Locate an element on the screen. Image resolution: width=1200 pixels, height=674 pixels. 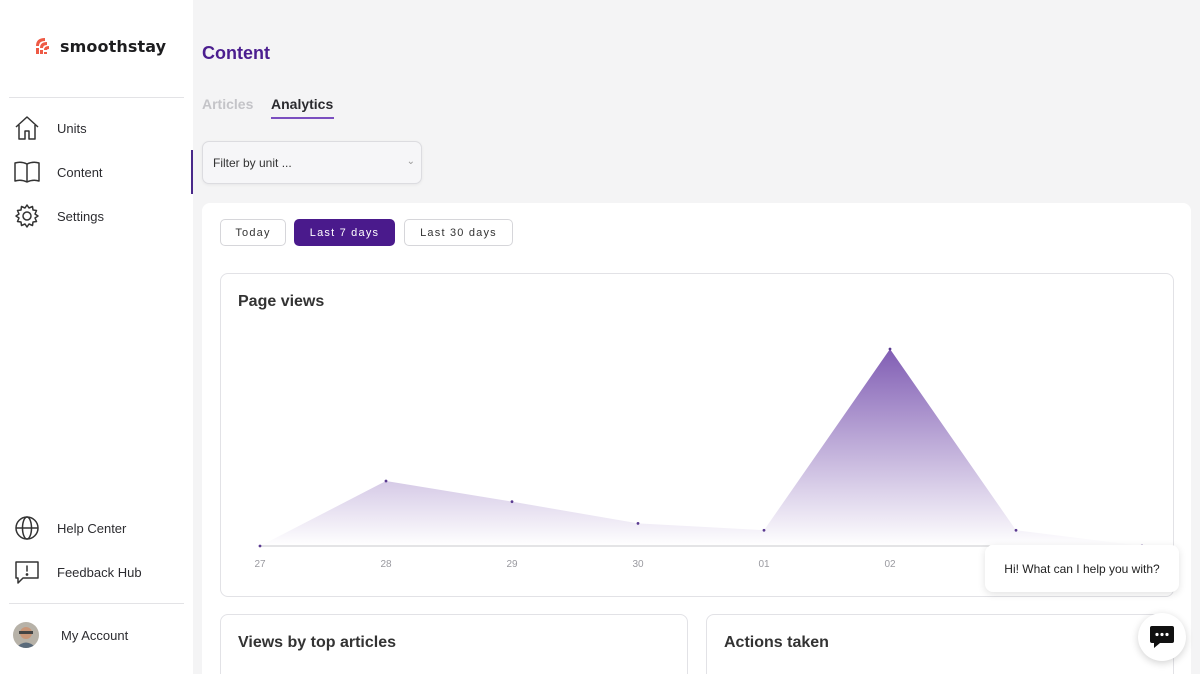
active-nav-indicator is located at coordinates (192, 172).